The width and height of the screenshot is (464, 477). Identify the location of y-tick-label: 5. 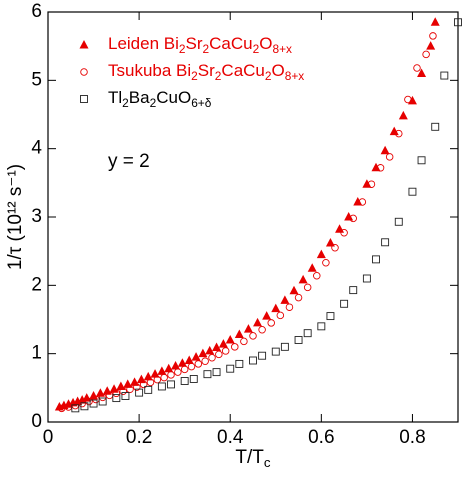
(36, 79).